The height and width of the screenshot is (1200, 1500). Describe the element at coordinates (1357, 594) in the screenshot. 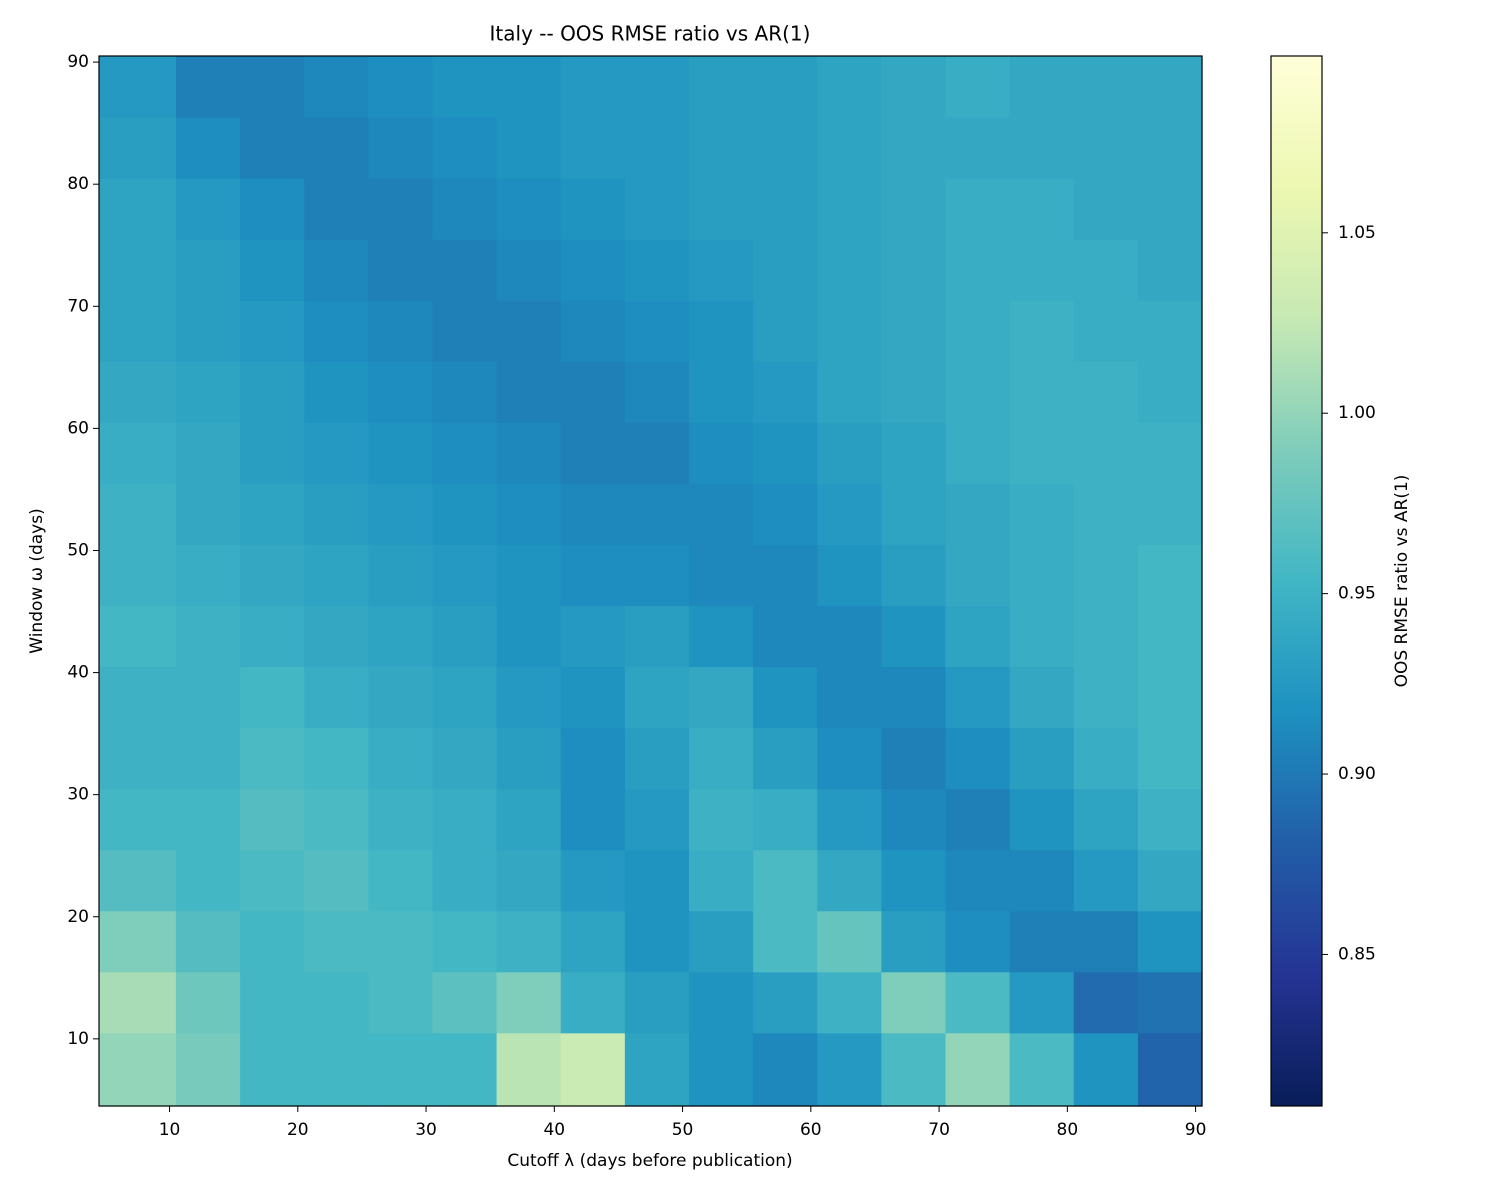

I see `colorbar-tick-label: 0.95` at that location.